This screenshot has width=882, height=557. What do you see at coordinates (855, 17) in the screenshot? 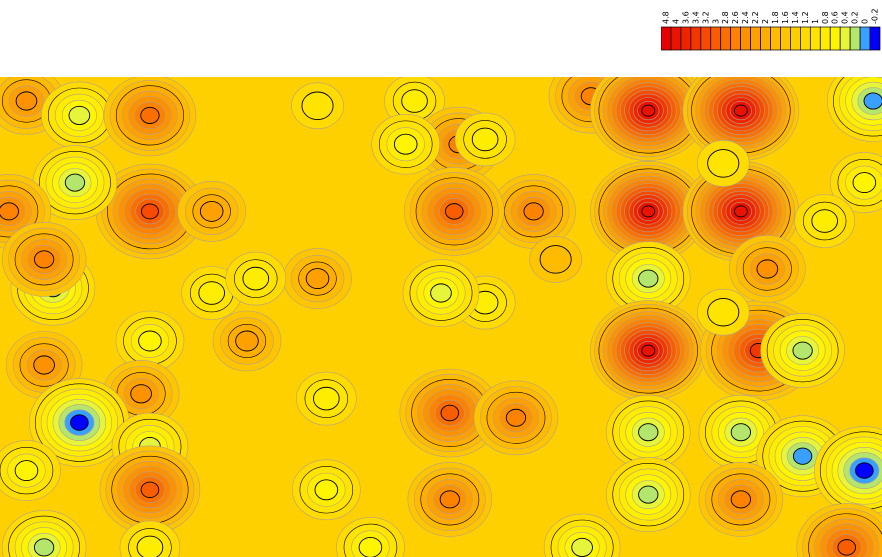
I see `legend-tick-label: 0.2` at bounding box center [855, 17].